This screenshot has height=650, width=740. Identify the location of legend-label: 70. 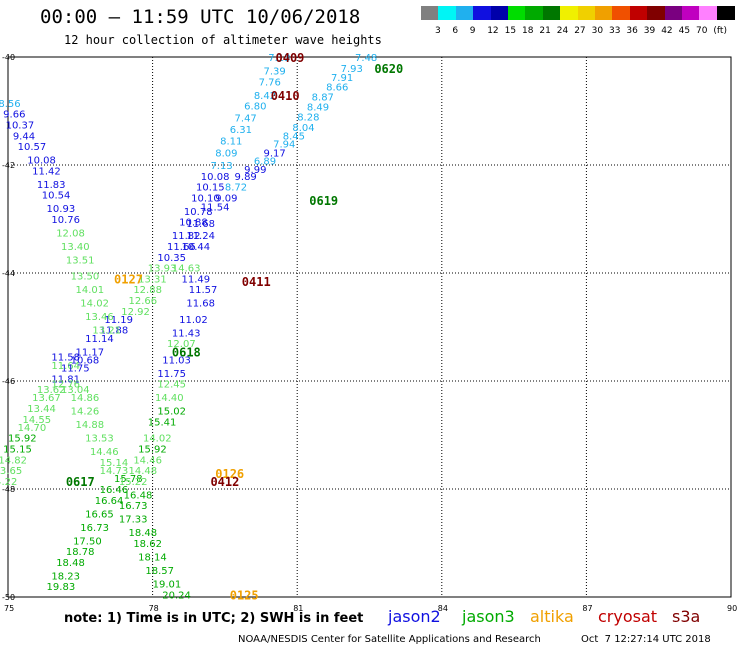
(702, 31).